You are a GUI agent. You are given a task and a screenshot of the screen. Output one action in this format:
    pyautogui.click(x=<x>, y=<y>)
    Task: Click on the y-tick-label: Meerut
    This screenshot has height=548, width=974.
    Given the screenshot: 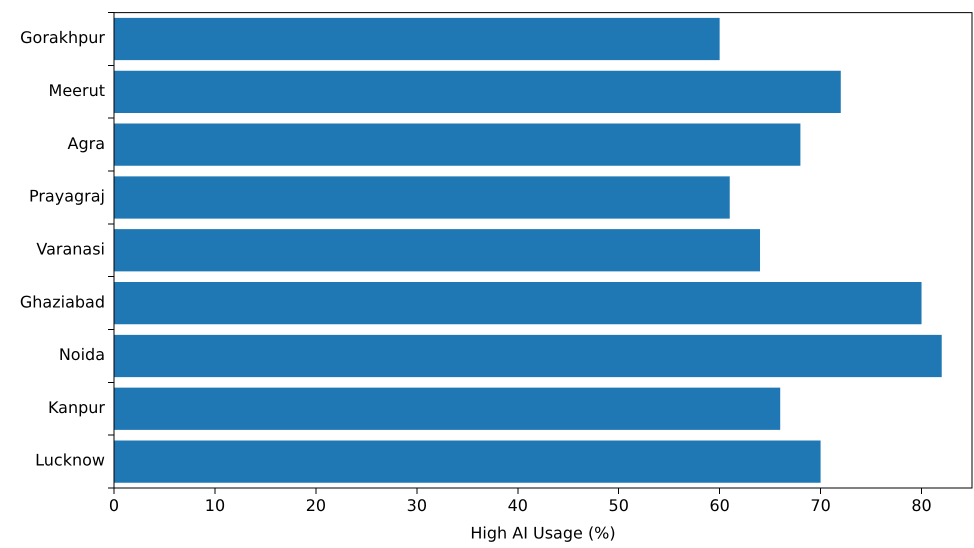 What is the action you would take?
    pyautogui.click(x=76, y=90)
    